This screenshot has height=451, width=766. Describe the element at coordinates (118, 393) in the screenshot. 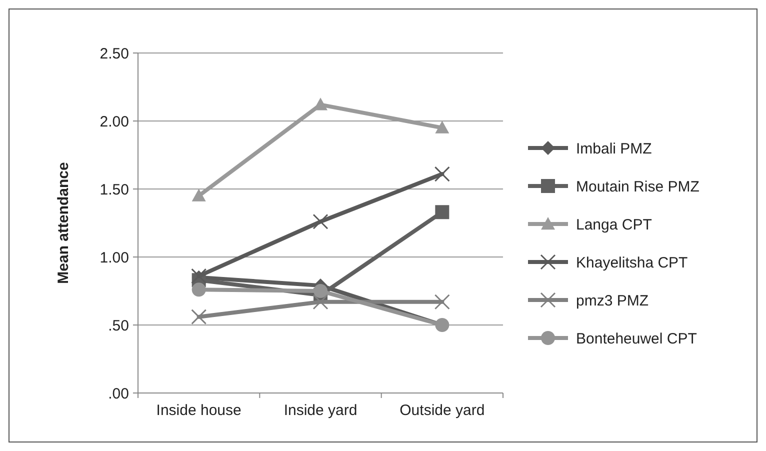

I see `y-tick-label: .00` at that location.